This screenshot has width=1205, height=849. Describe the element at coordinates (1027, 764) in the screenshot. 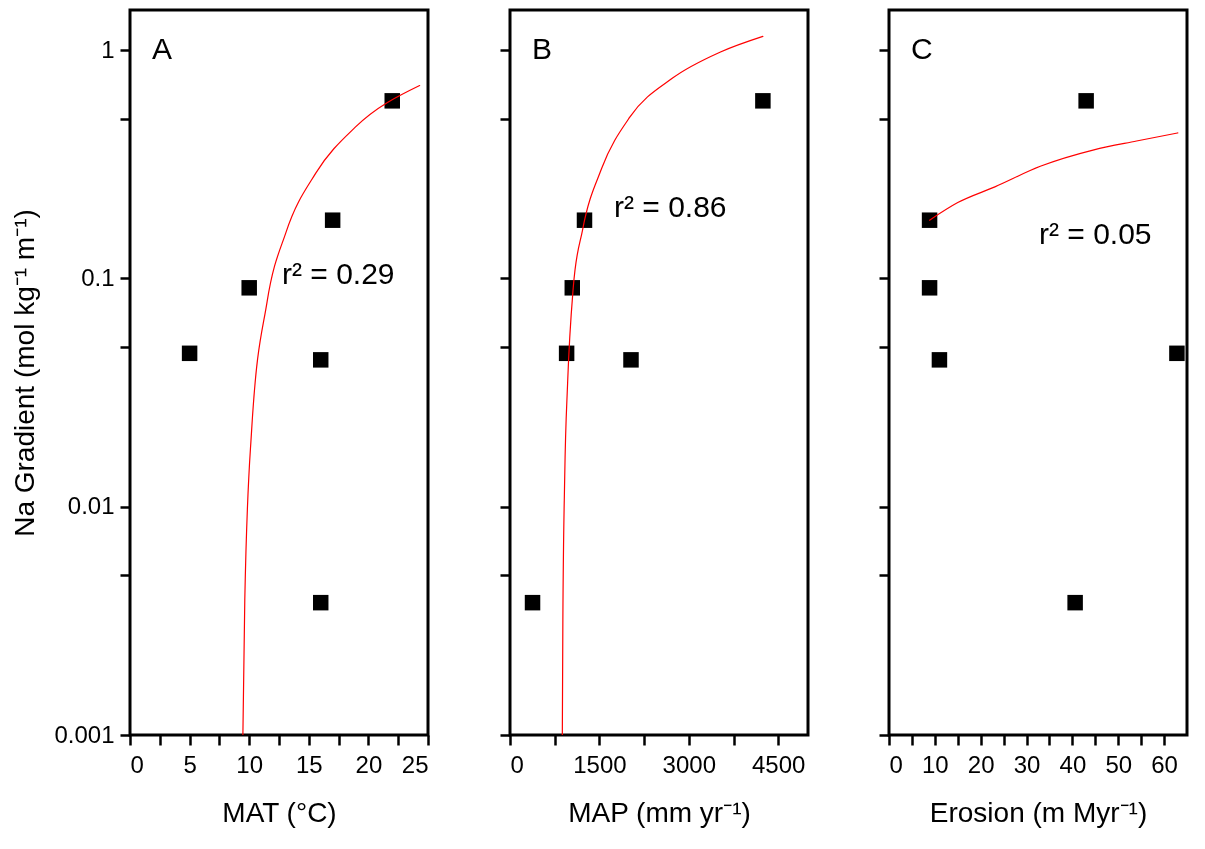

I see `x-tick-label: 30` at that location.